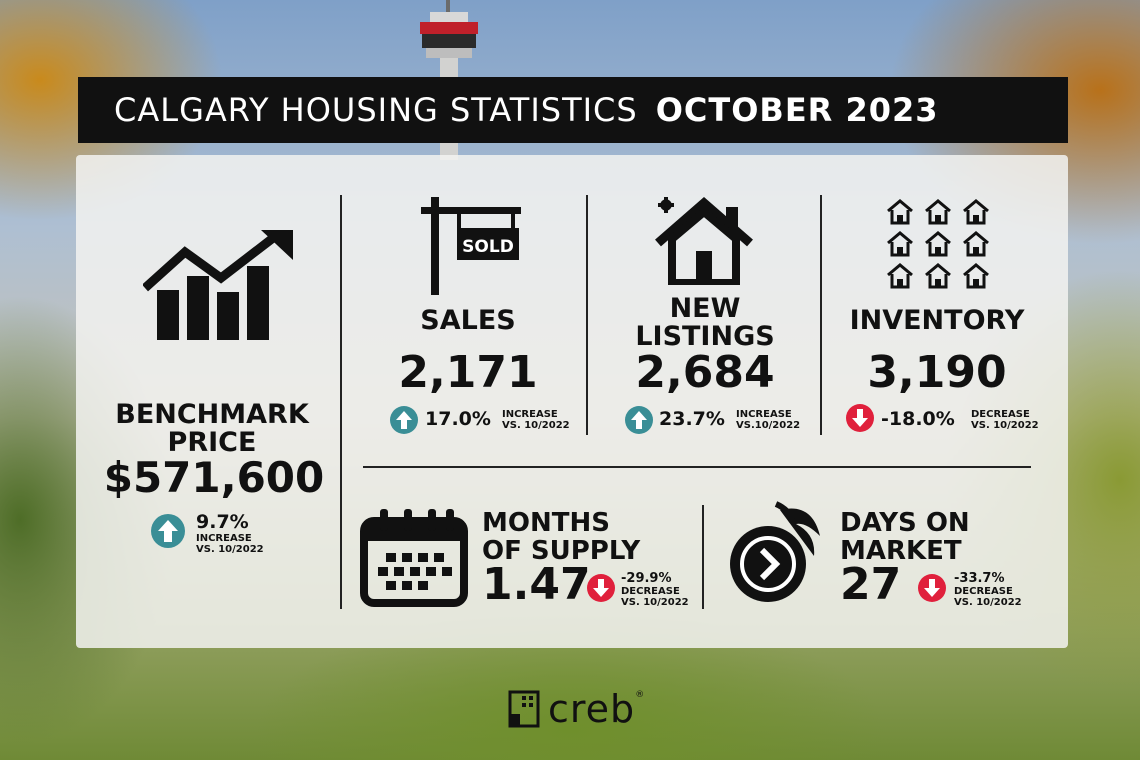  Describe the element at coordinates (468, 320) in the screenshot. I see `sales-label: SALES` at that location.